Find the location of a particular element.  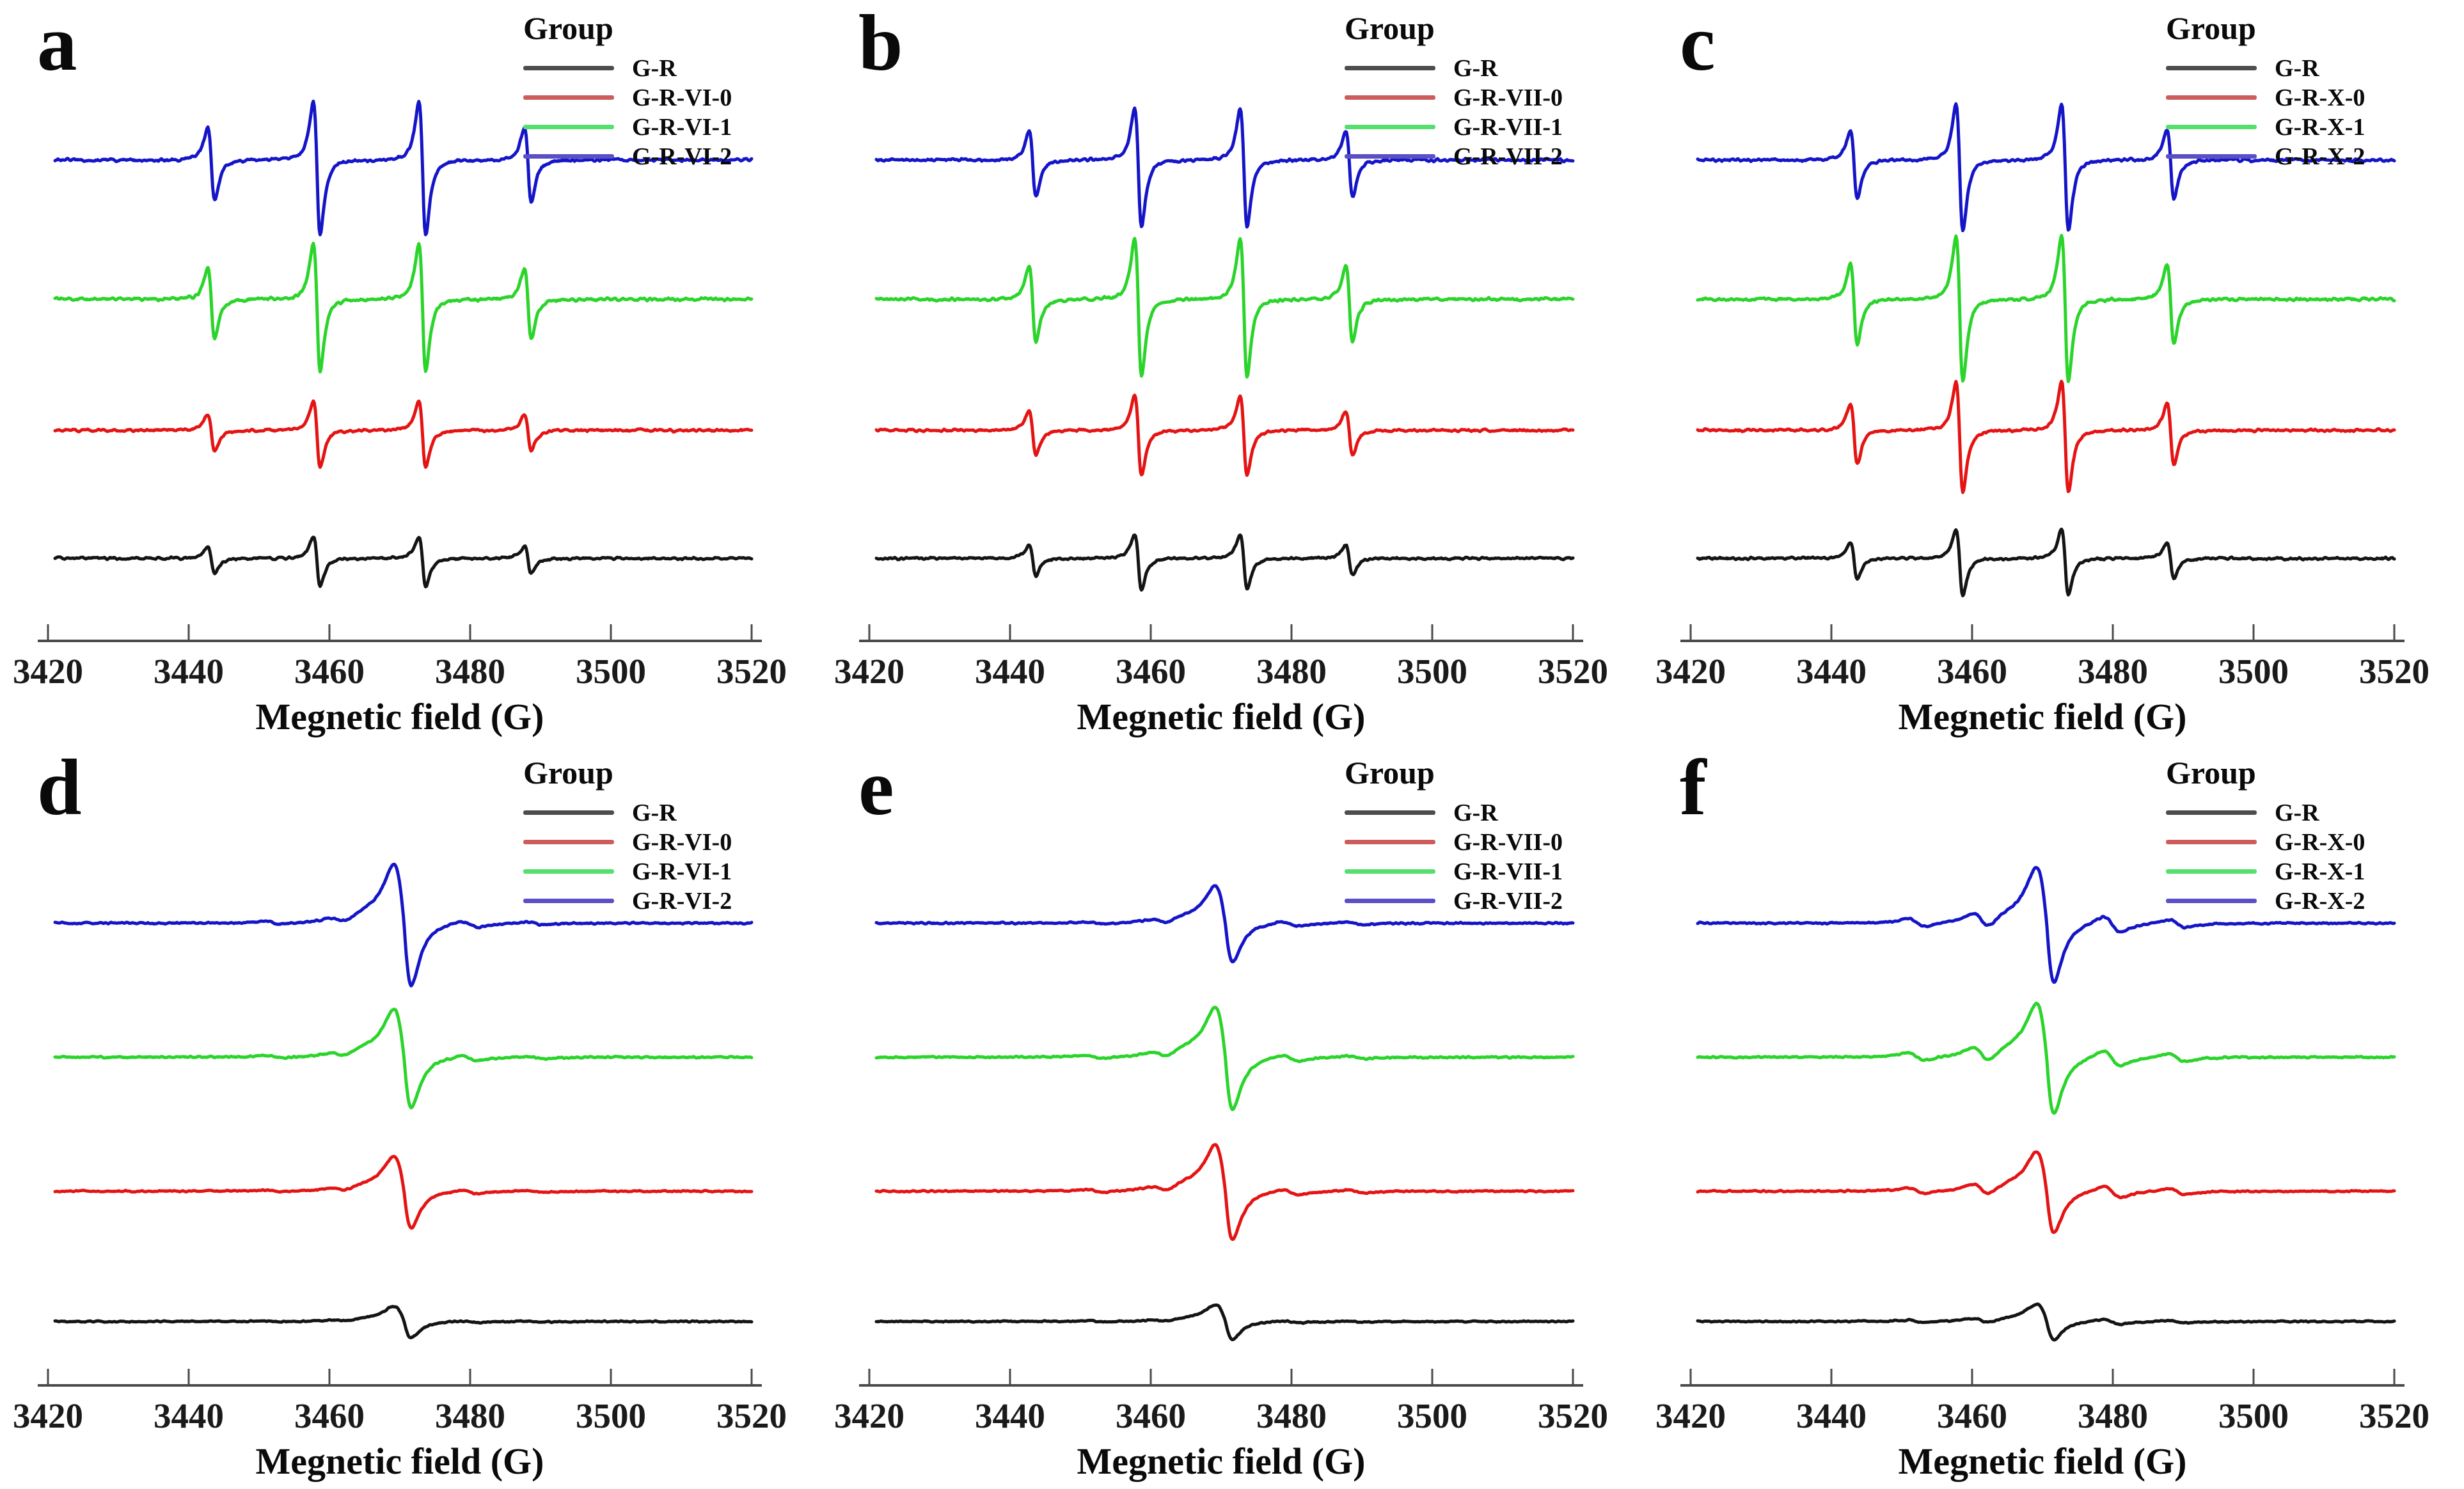

panel-letter: a is located at coordinates (57, 44).